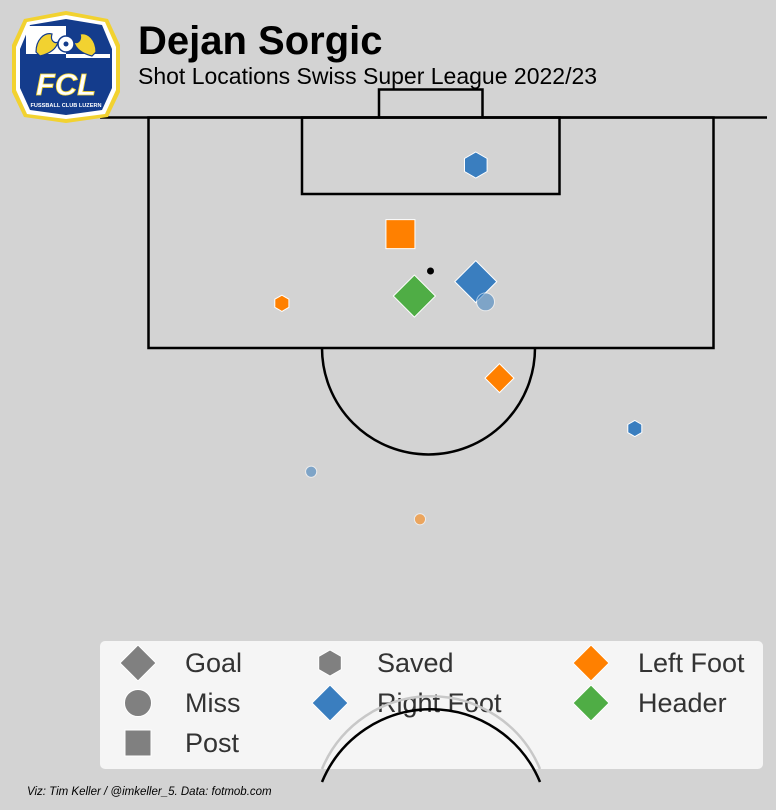 The height and width of the screenshot is (810, 776). What do you see at coordinates (682, 703) in the screenshot?
I see `legend-label-header: Header` at bounding box center [682, 703].